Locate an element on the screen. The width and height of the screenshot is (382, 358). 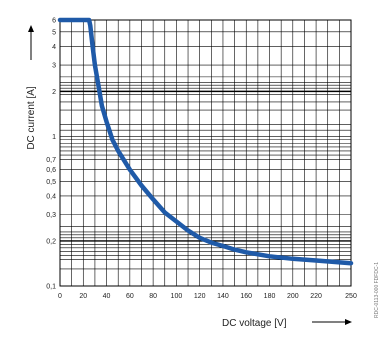
side-reference-code: RDC-0113-000 FDFDC-1 is located at coordinates (377, 290).